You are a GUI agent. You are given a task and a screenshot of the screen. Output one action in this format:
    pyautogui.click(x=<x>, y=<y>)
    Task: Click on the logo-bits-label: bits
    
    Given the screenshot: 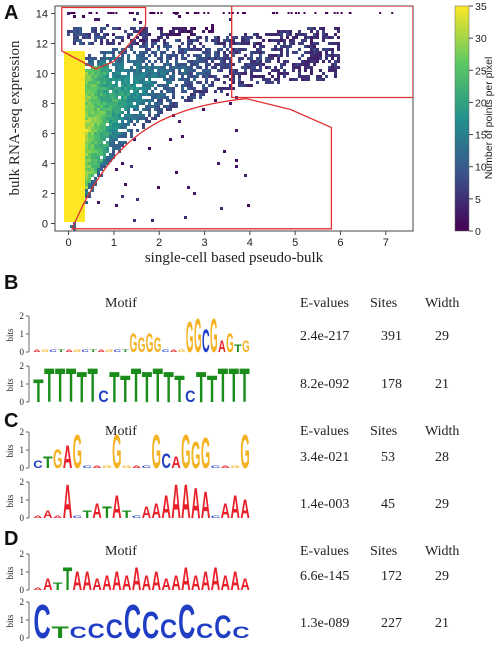 What is the action you would take?
    pyautogui.click(x=10, y=335)
    